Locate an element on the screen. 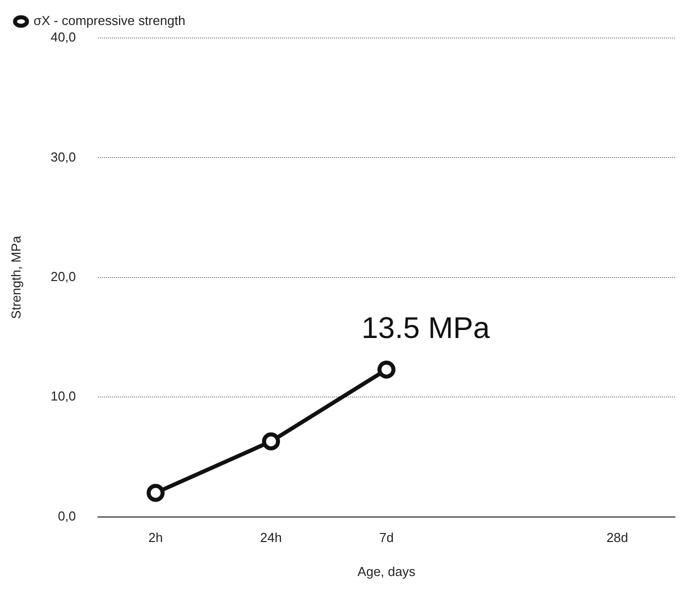 The width and height of the screenshot is (686, 589). y-tick-label: 30,0 is located at coordinates (63, 156).